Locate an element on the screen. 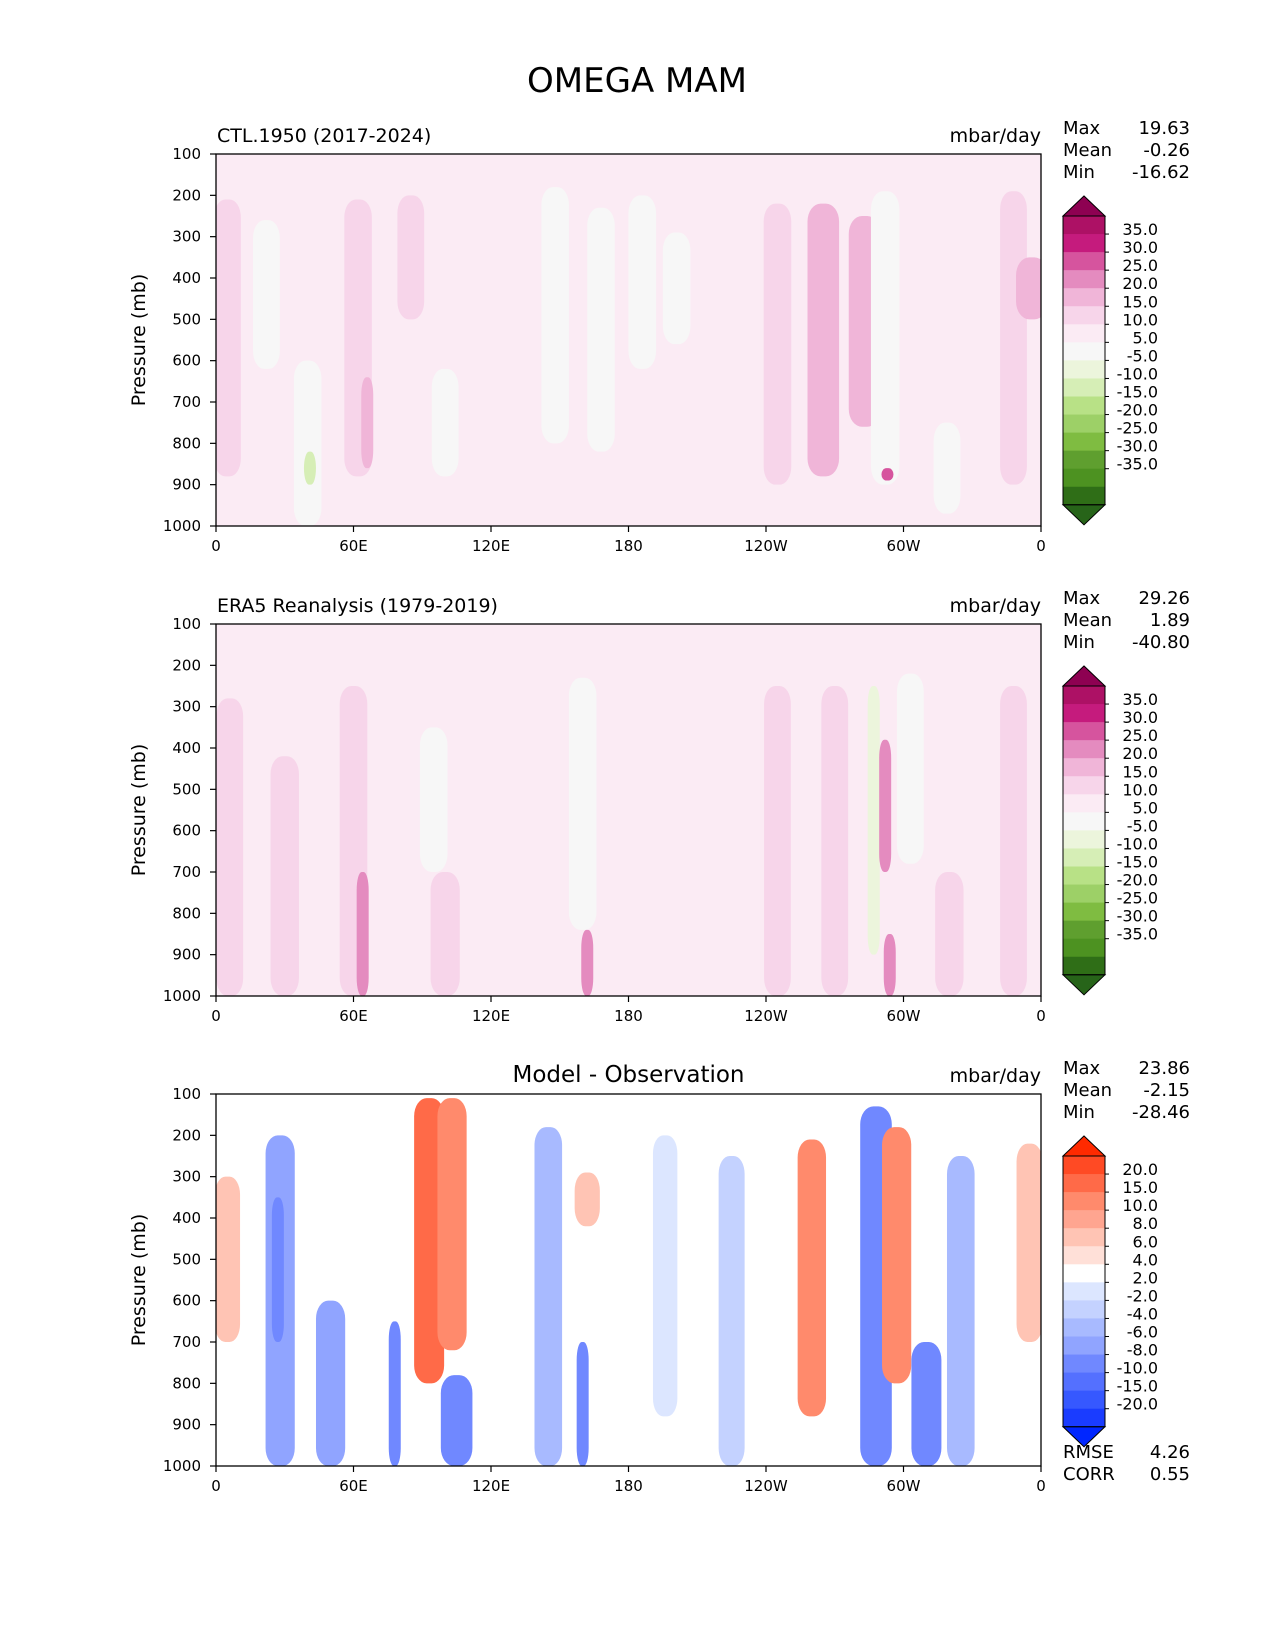 The image size is (1275, 1650). colorbar-label: -10.0 is located at coordinates (1137, 843).